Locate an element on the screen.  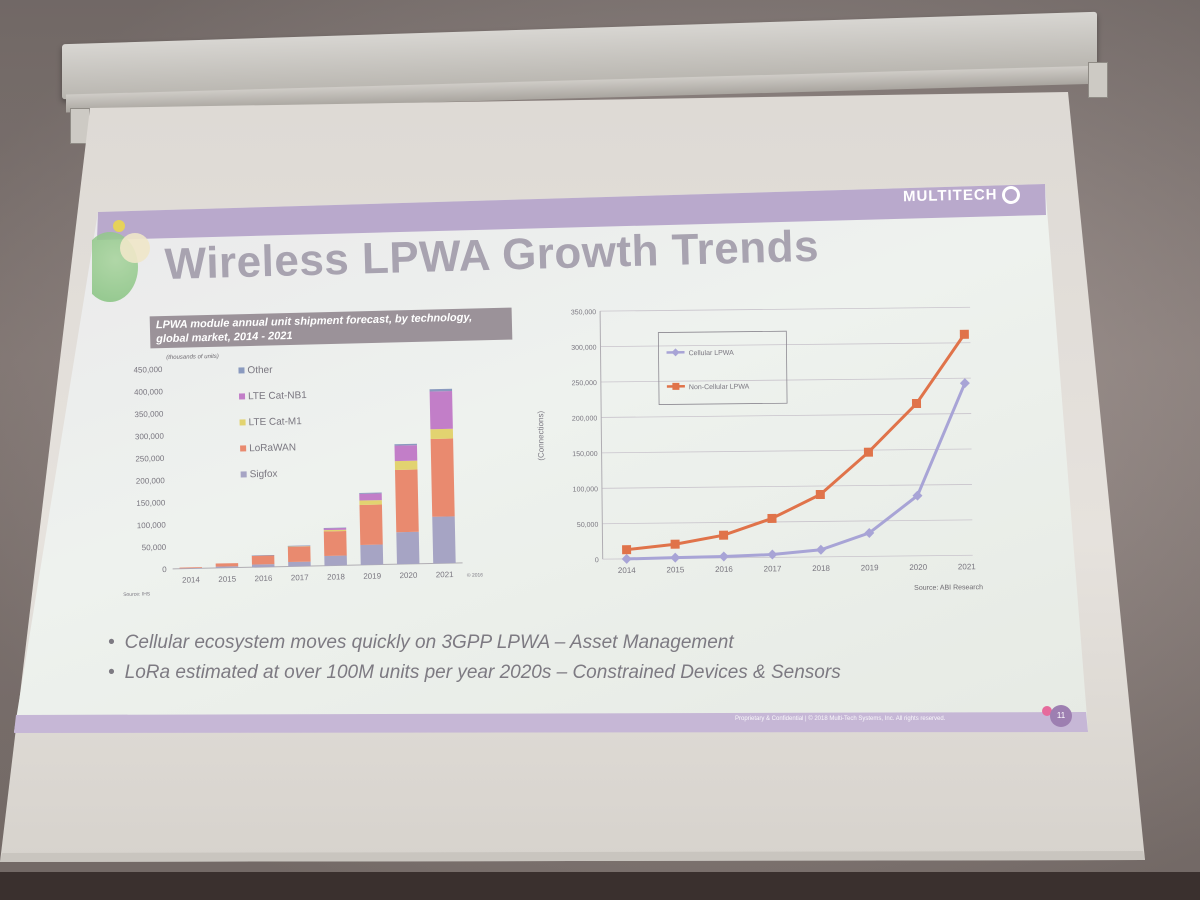
legend-label: LoRaWAN is located at coordinates (272, 448).